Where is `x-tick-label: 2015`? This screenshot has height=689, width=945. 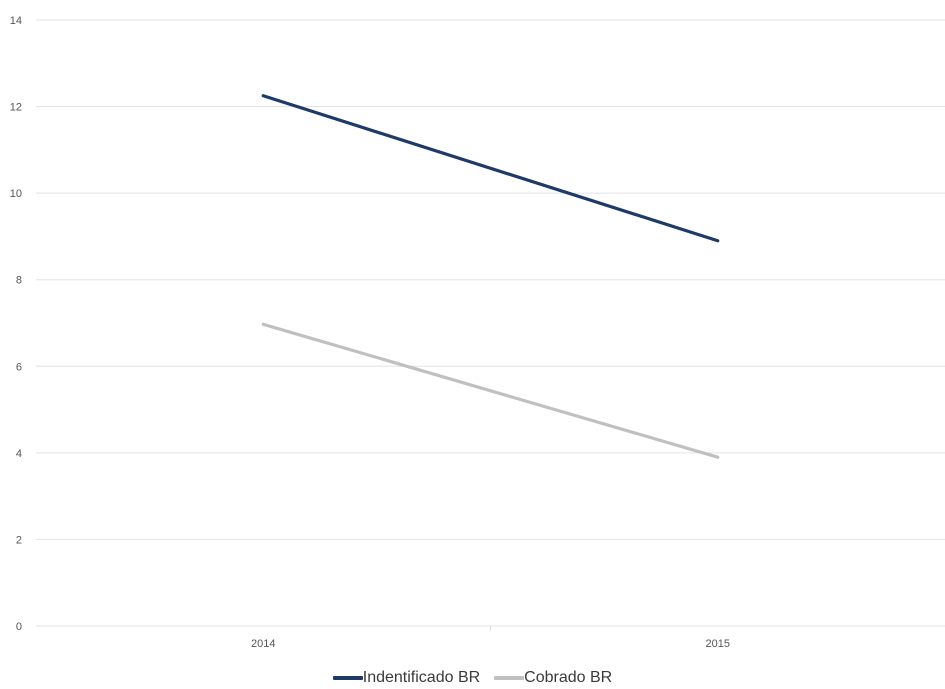
x-tick-label: 2015 is located at coordinates (718, 644).